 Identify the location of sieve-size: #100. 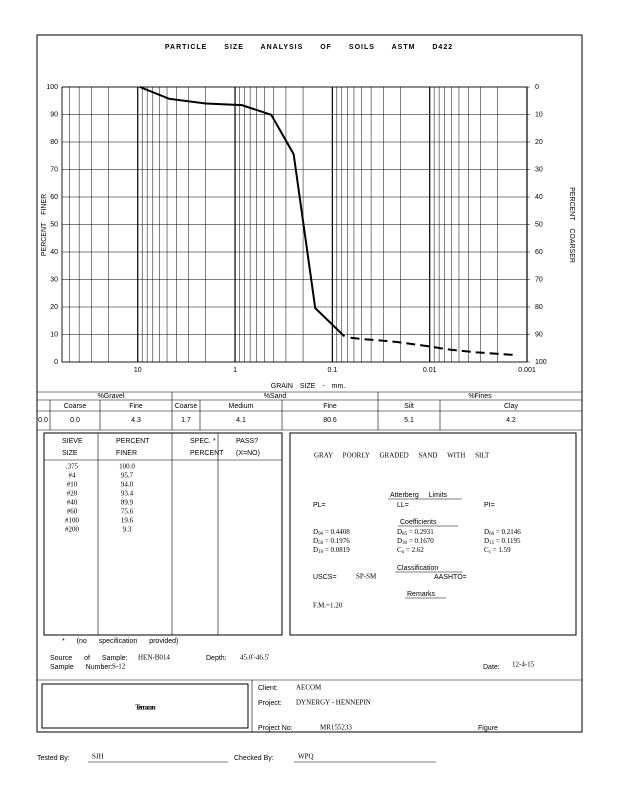
(72, 521).